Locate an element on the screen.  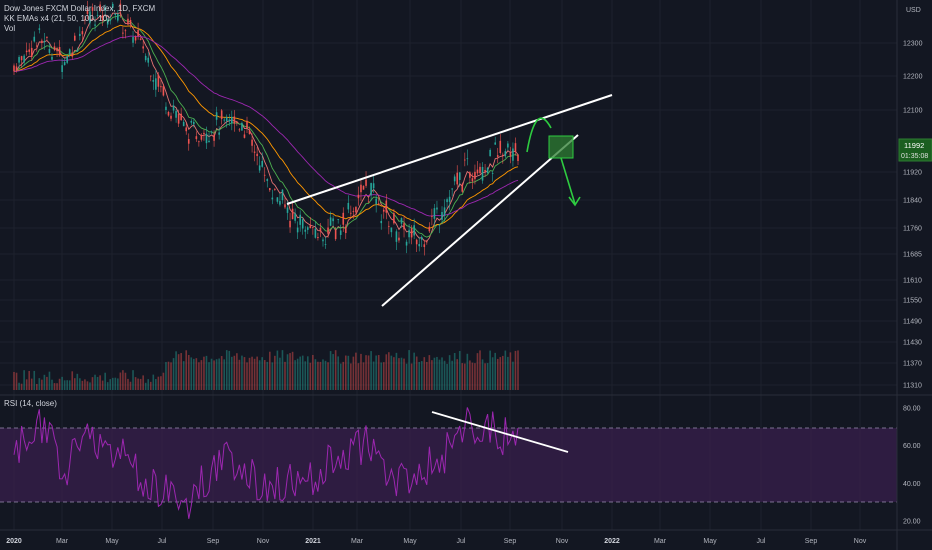
rising-wedge-upper-trendline is located at coordinates (449, 149).